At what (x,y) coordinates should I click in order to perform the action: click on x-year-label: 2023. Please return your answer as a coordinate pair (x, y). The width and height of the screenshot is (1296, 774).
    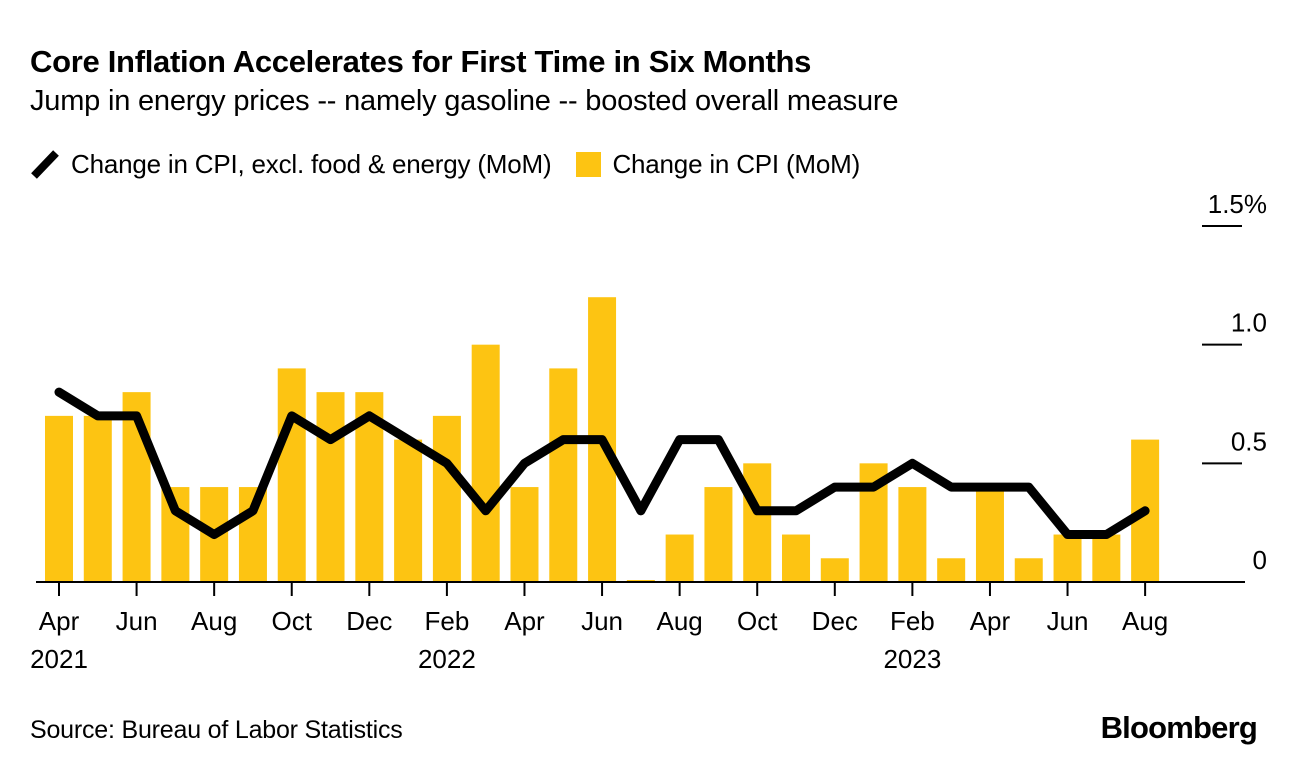
    Looking at the image, I should click on (912, 659).